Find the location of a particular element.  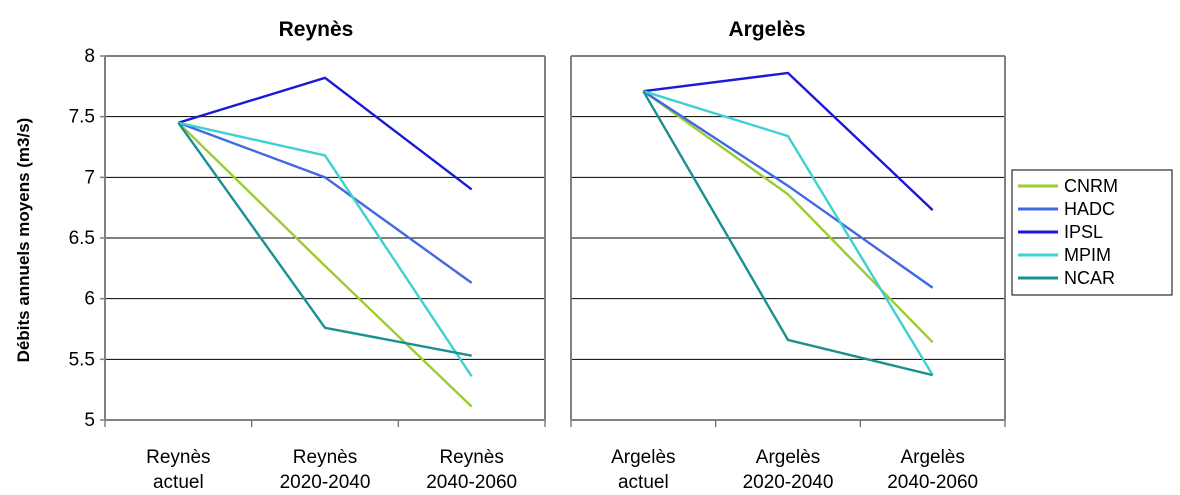

series-line-ipsl is located at coordinates (787, 141).